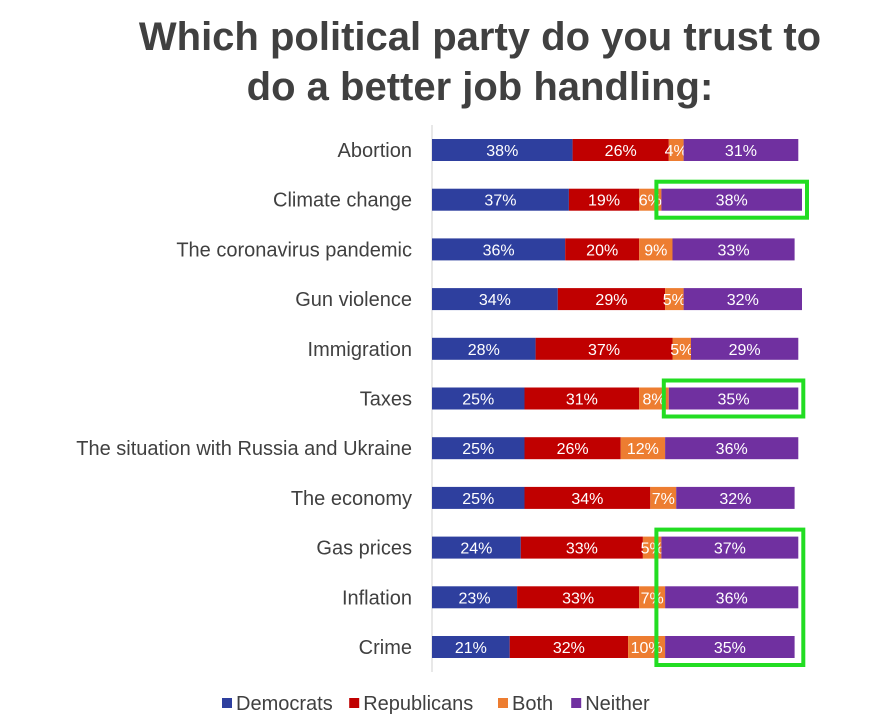  Describe the element at coordinates (351, 499) in the screenshot. I see `category-label: The economy` at that location.